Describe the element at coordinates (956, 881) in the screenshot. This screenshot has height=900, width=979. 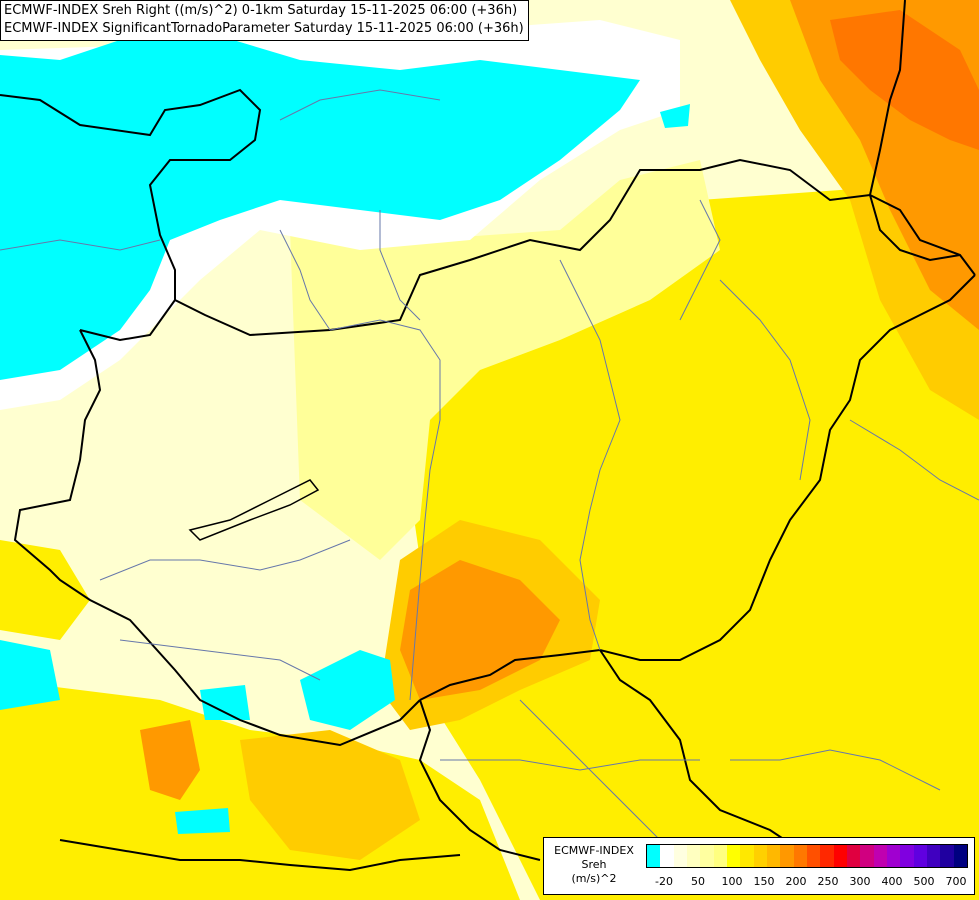
I see `legend-tick-label: 700` at that location.